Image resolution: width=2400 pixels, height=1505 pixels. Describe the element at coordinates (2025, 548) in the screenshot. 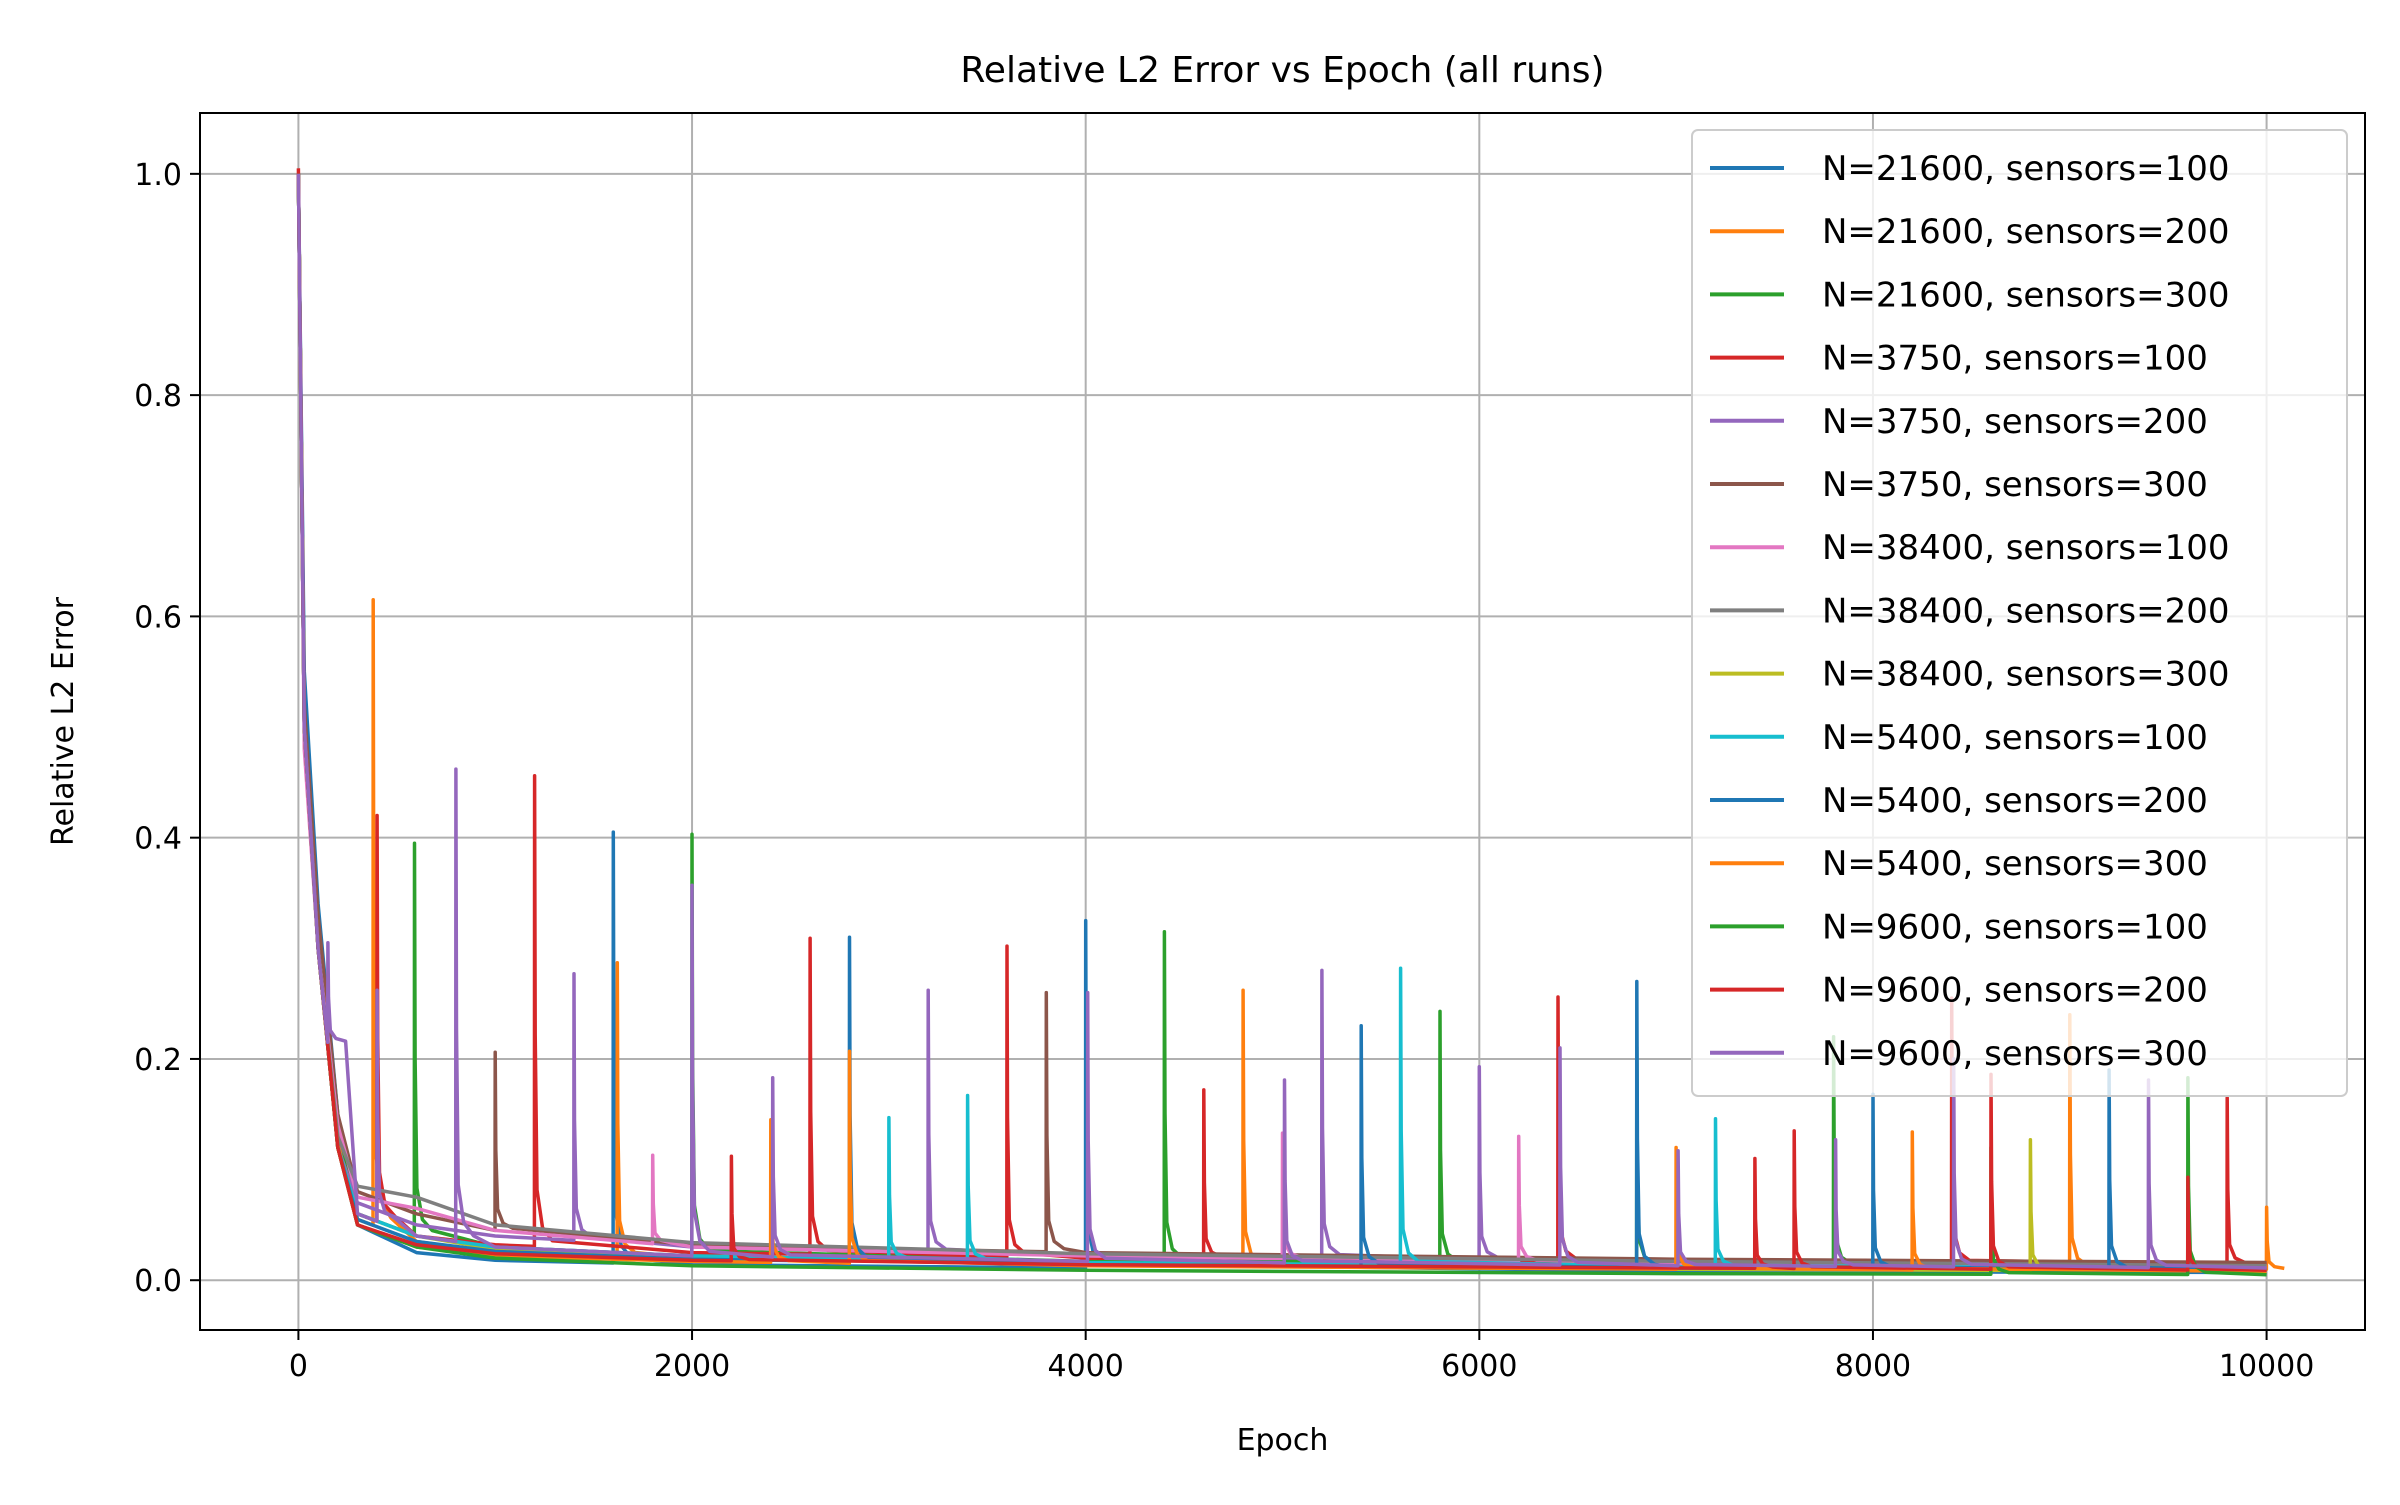

I see `legend-label: N=38400, sensors=100` at that location.